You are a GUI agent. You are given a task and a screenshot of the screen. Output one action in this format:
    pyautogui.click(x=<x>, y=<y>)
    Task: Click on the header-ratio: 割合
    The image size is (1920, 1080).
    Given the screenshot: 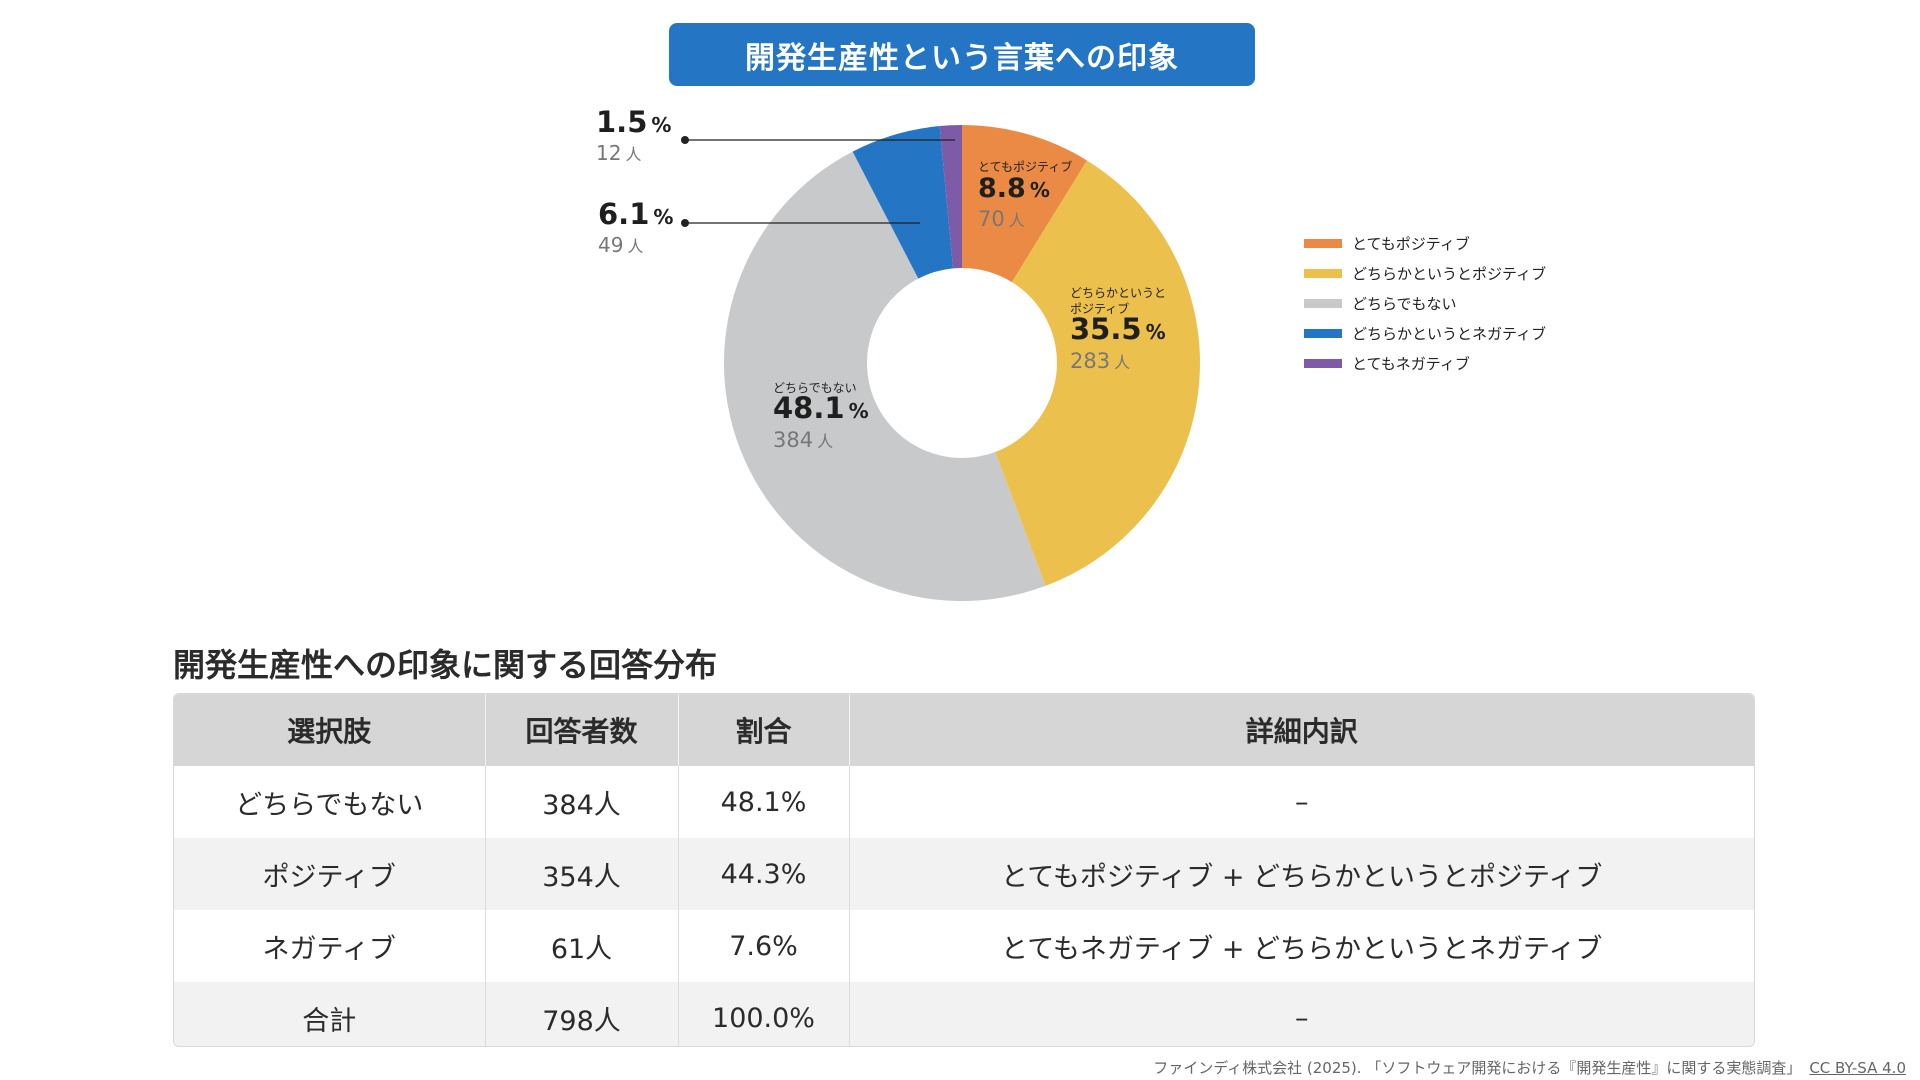 What is the action you would take?
    pyautogui.click(x=764, y=730)
    